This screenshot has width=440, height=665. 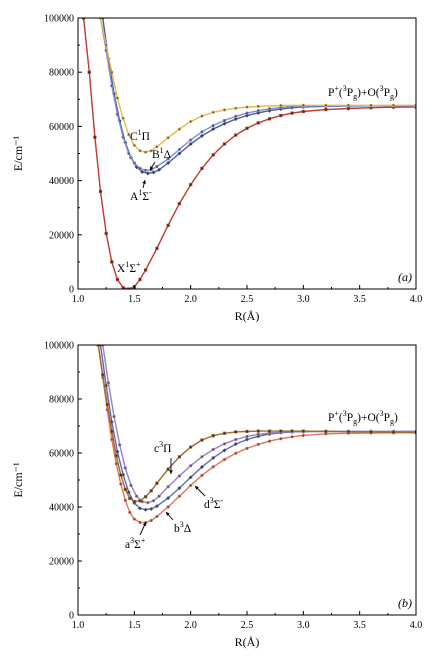 I want to click on x-tick-label: 4.0, so click(x=416, y=625).